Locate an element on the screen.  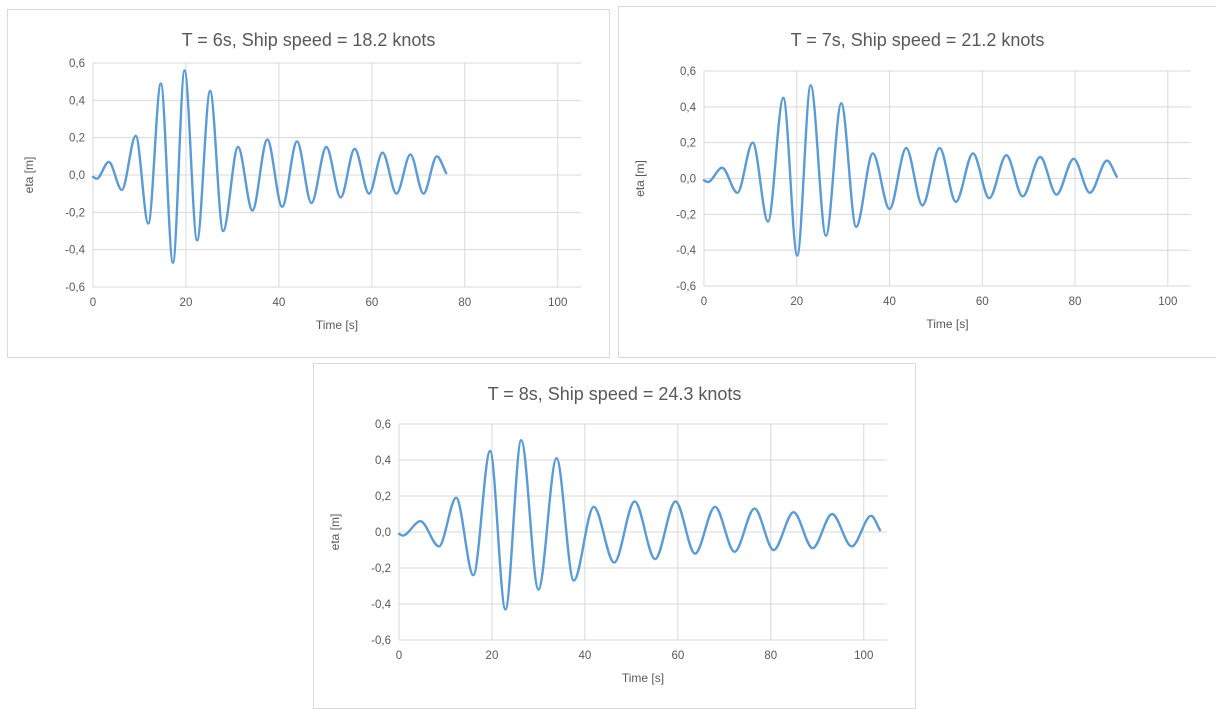
chart-title: T = 7s, Ship speed = 21.2 knots is located at coordinates (918, 40).